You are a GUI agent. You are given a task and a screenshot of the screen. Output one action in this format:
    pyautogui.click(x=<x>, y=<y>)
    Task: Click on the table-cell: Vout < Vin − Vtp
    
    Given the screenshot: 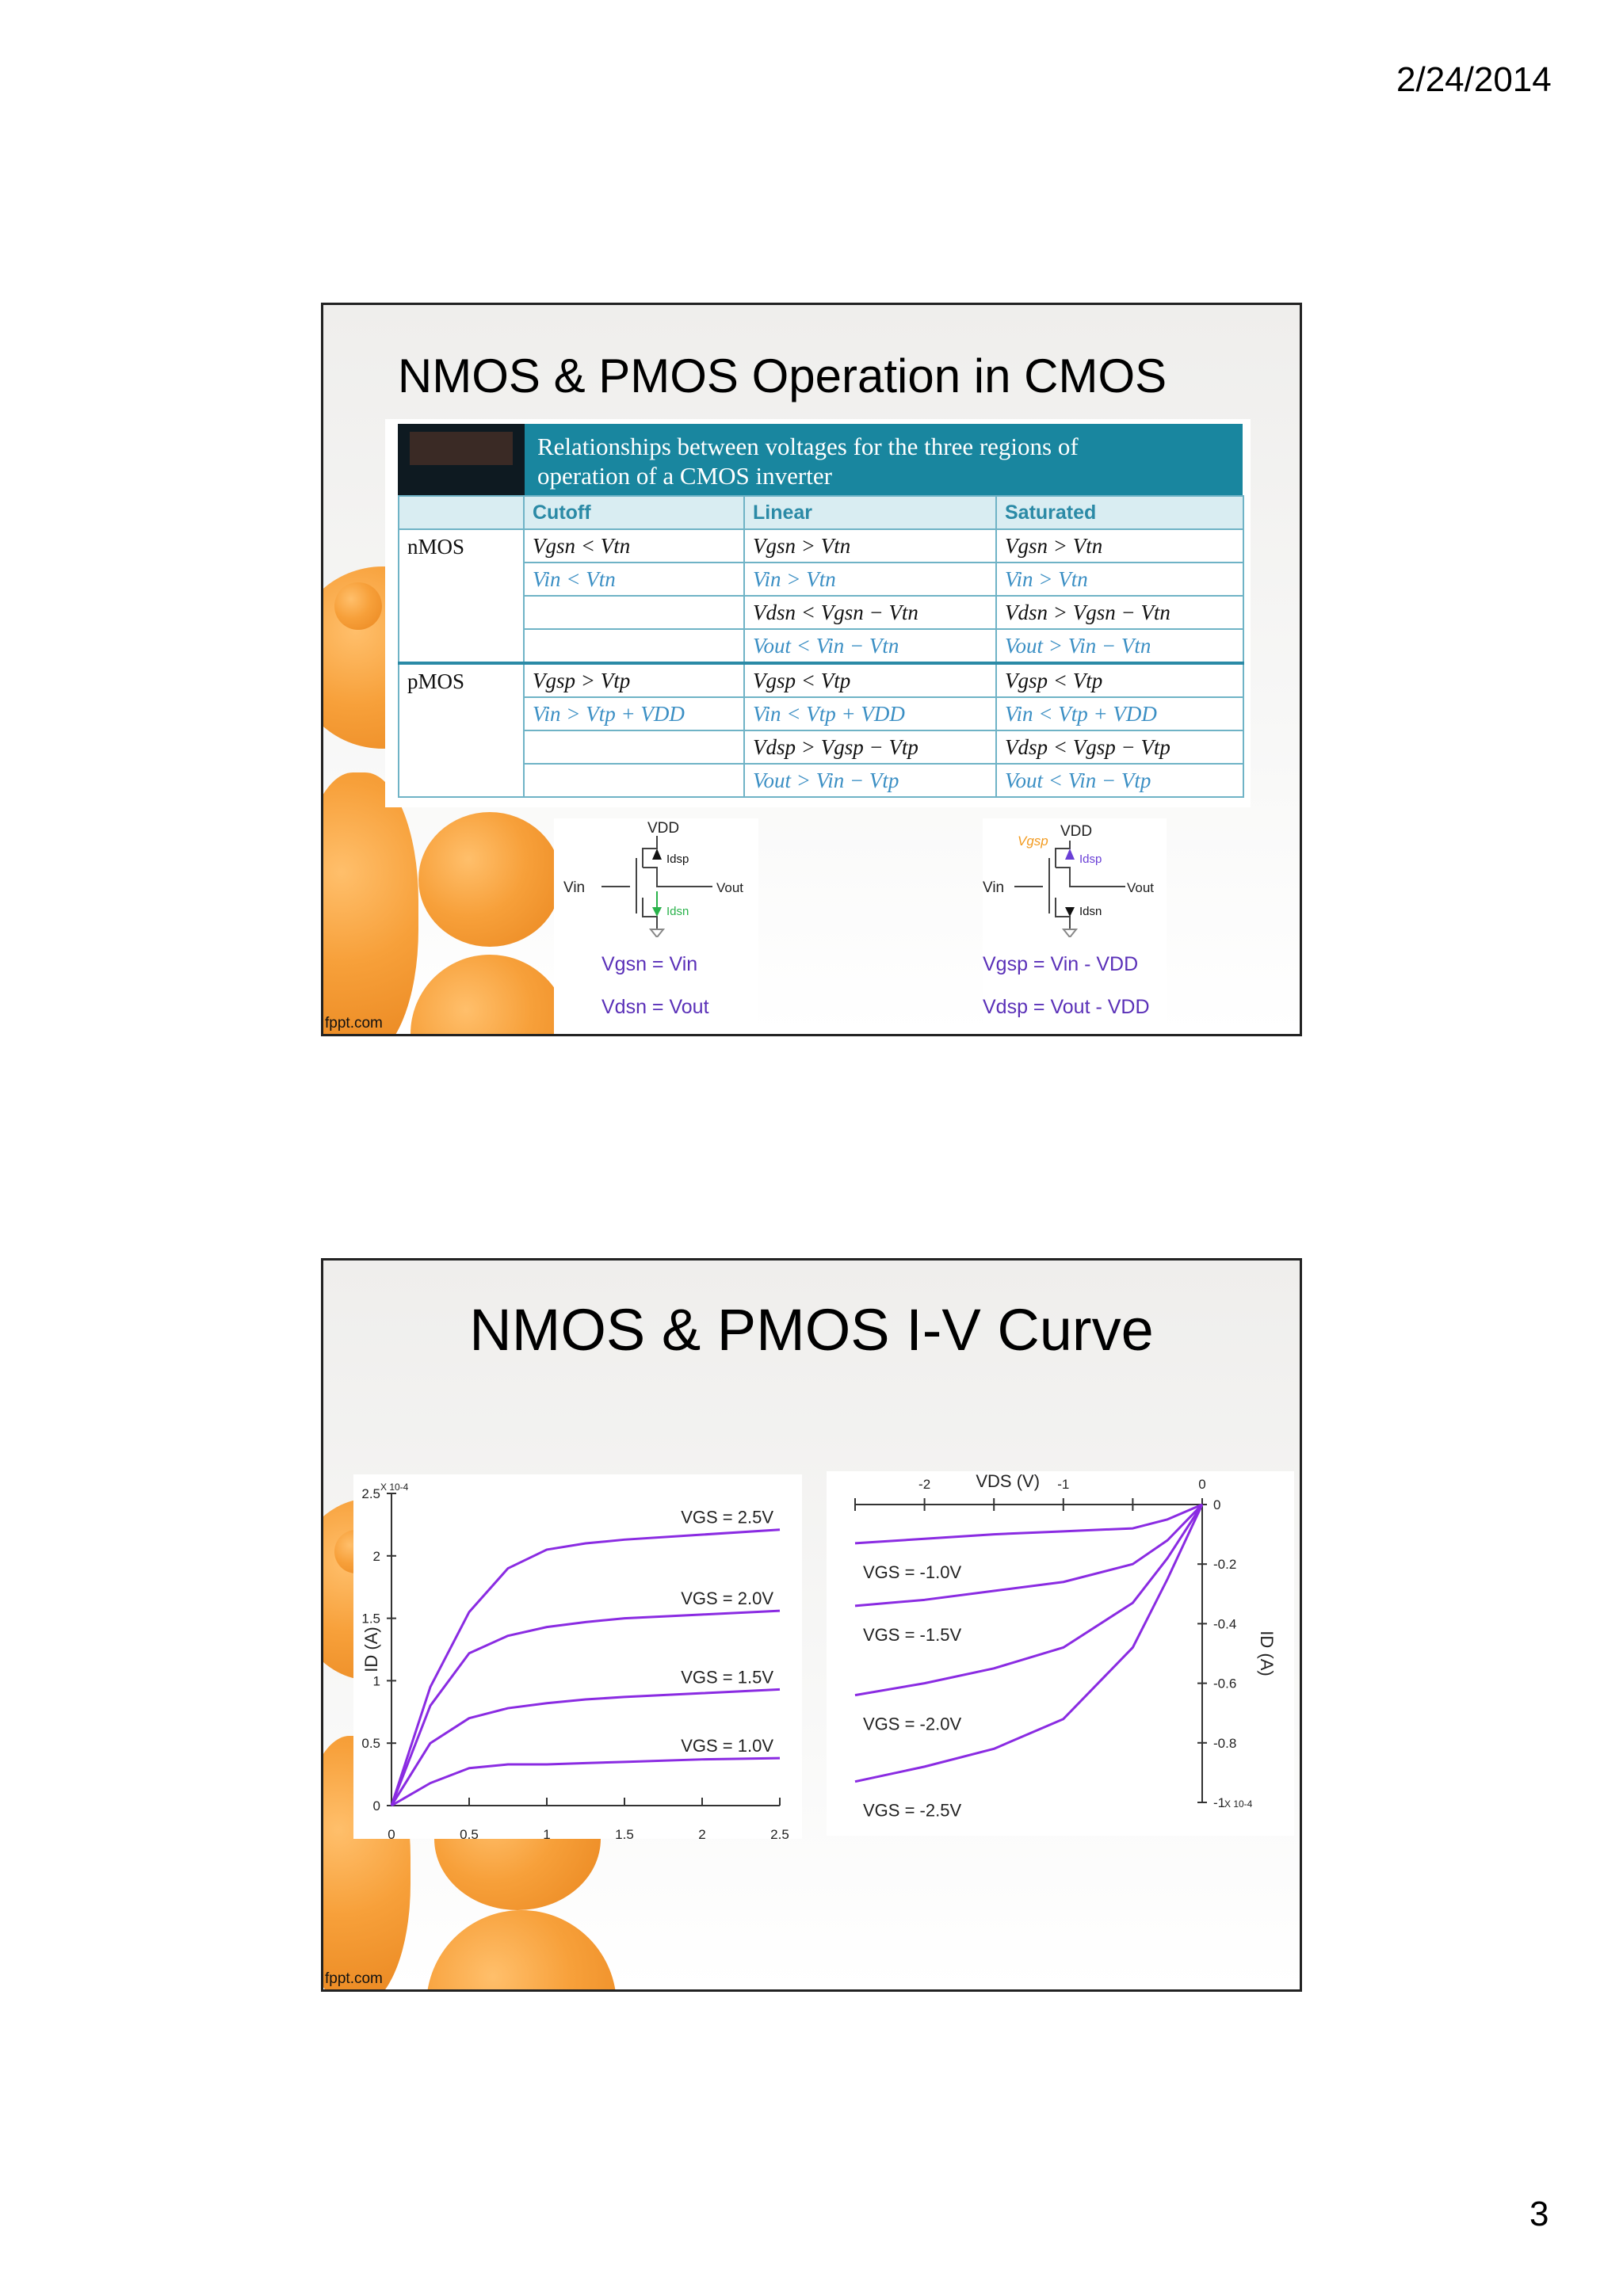 What is the action you would take?
    pyautogui.click(x=1119, y=780)
    